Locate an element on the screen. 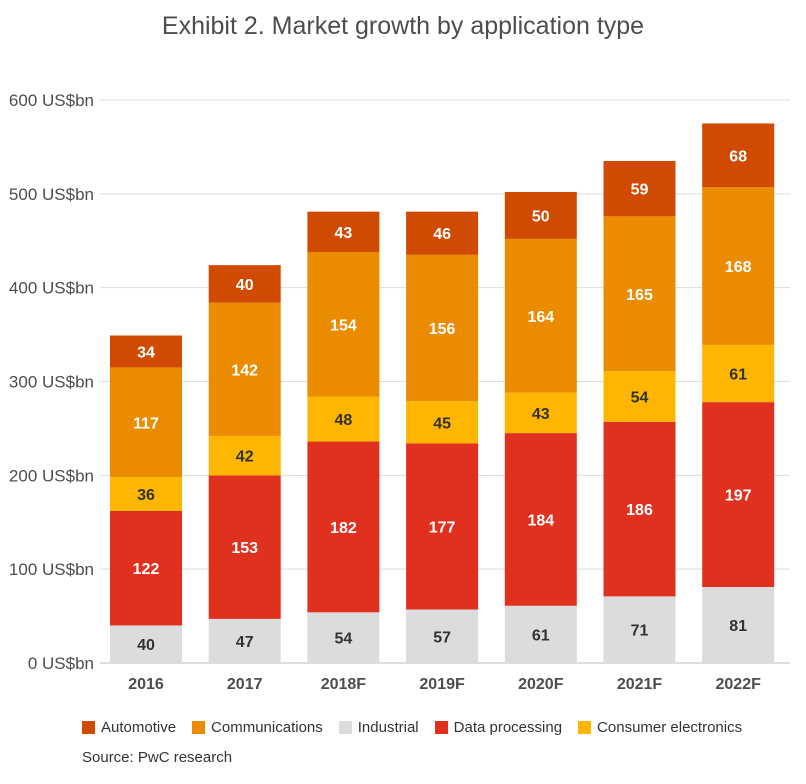 The image size is (806, 784). y-tick-label: 200 US$bn is located at coordinates (51, 475).